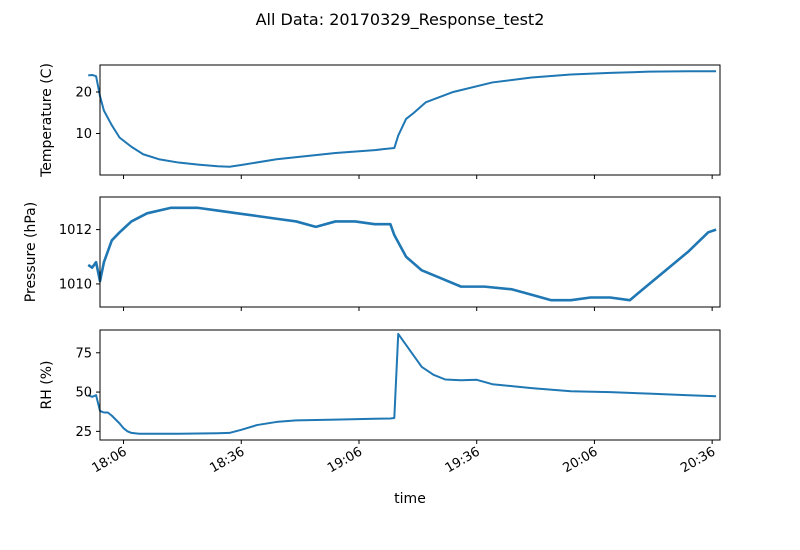 The height and width of the screenshot is (550, 800). Describe the element at coordinates (227, 460) in the screenshot. I see `x-tick-label: 18:36` at that location.